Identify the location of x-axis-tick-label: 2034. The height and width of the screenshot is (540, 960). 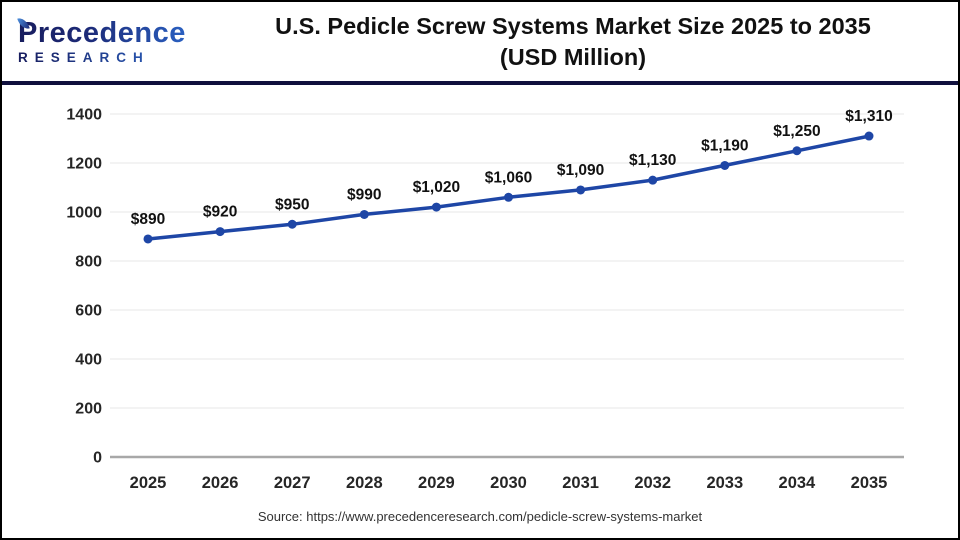
(798, 483).